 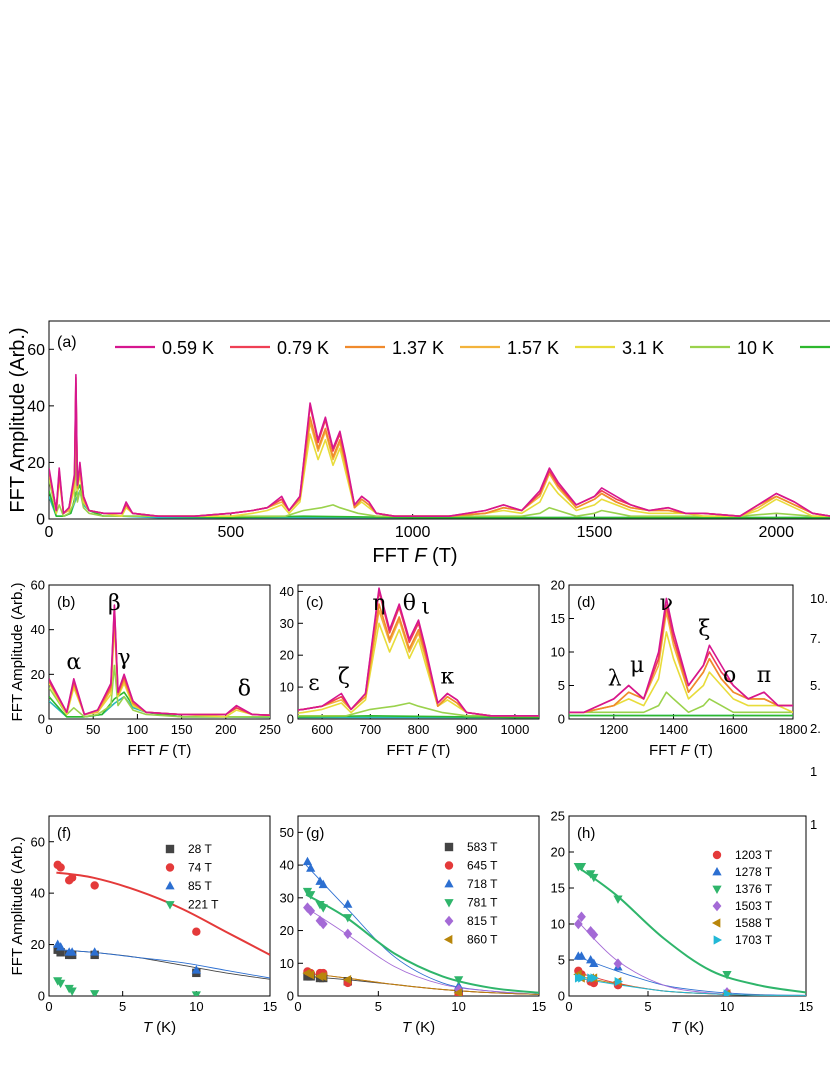 I want to click on x-tick-label: 500, so click(x=230, y=532).